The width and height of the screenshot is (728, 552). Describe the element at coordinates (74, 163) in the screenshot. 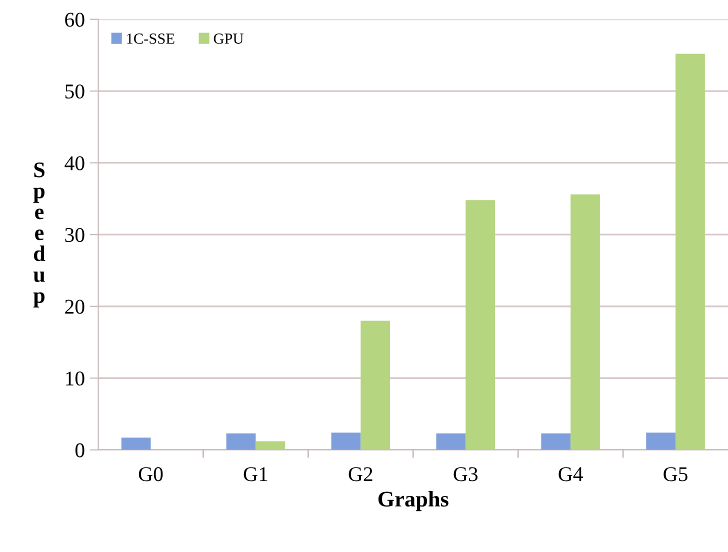

I see `y-tick-label: 40` at that location.